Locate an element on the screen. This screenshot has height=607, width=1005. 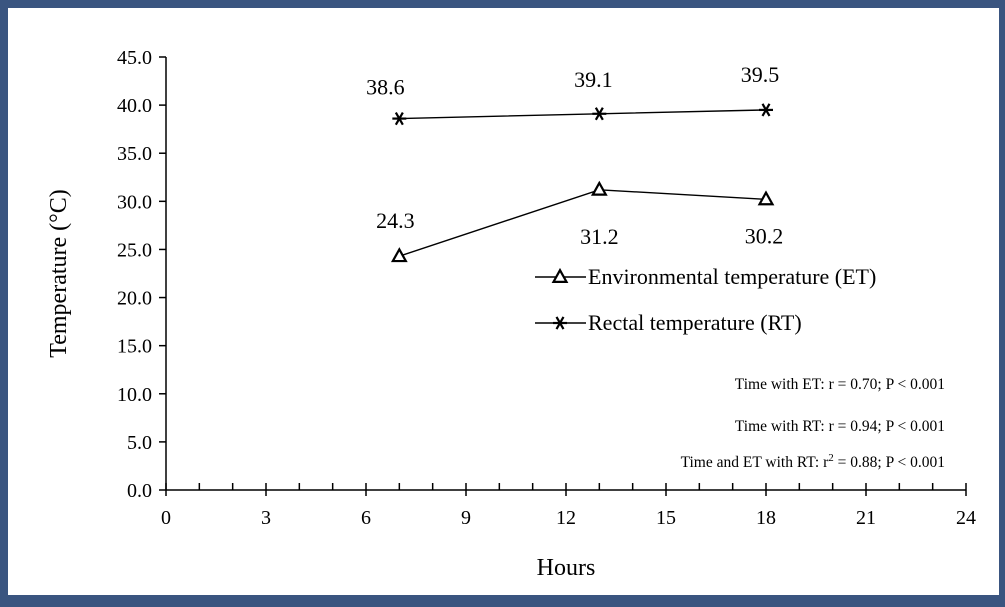
x-tick-label: 24 is located at coordinates (966, 518).